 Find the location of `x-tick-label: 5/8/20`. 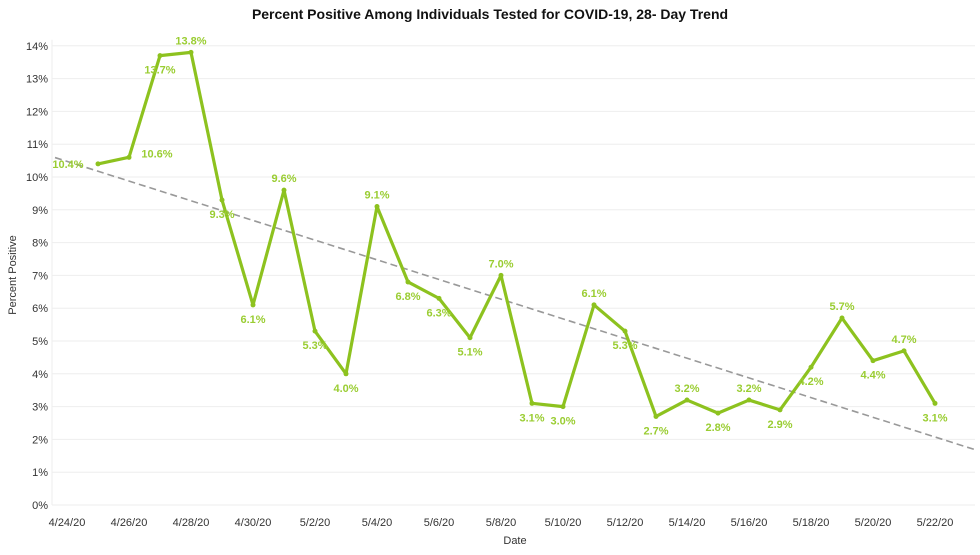

x-tick-label: 5/8/20 is located at coordinates (501, 523).